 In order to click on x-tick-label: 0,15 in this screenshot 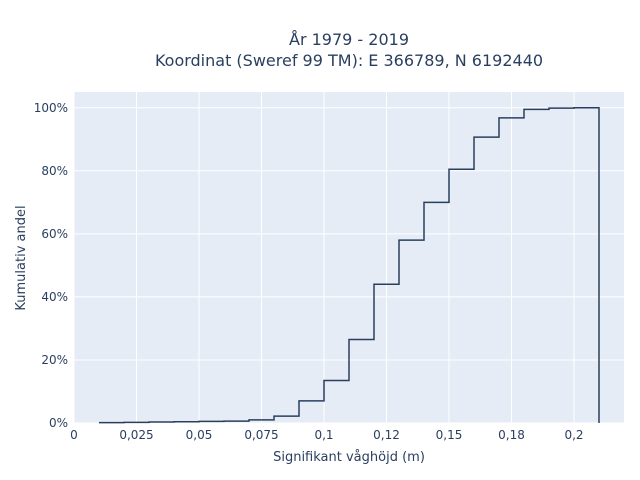, I will do `click(449, 435)`.